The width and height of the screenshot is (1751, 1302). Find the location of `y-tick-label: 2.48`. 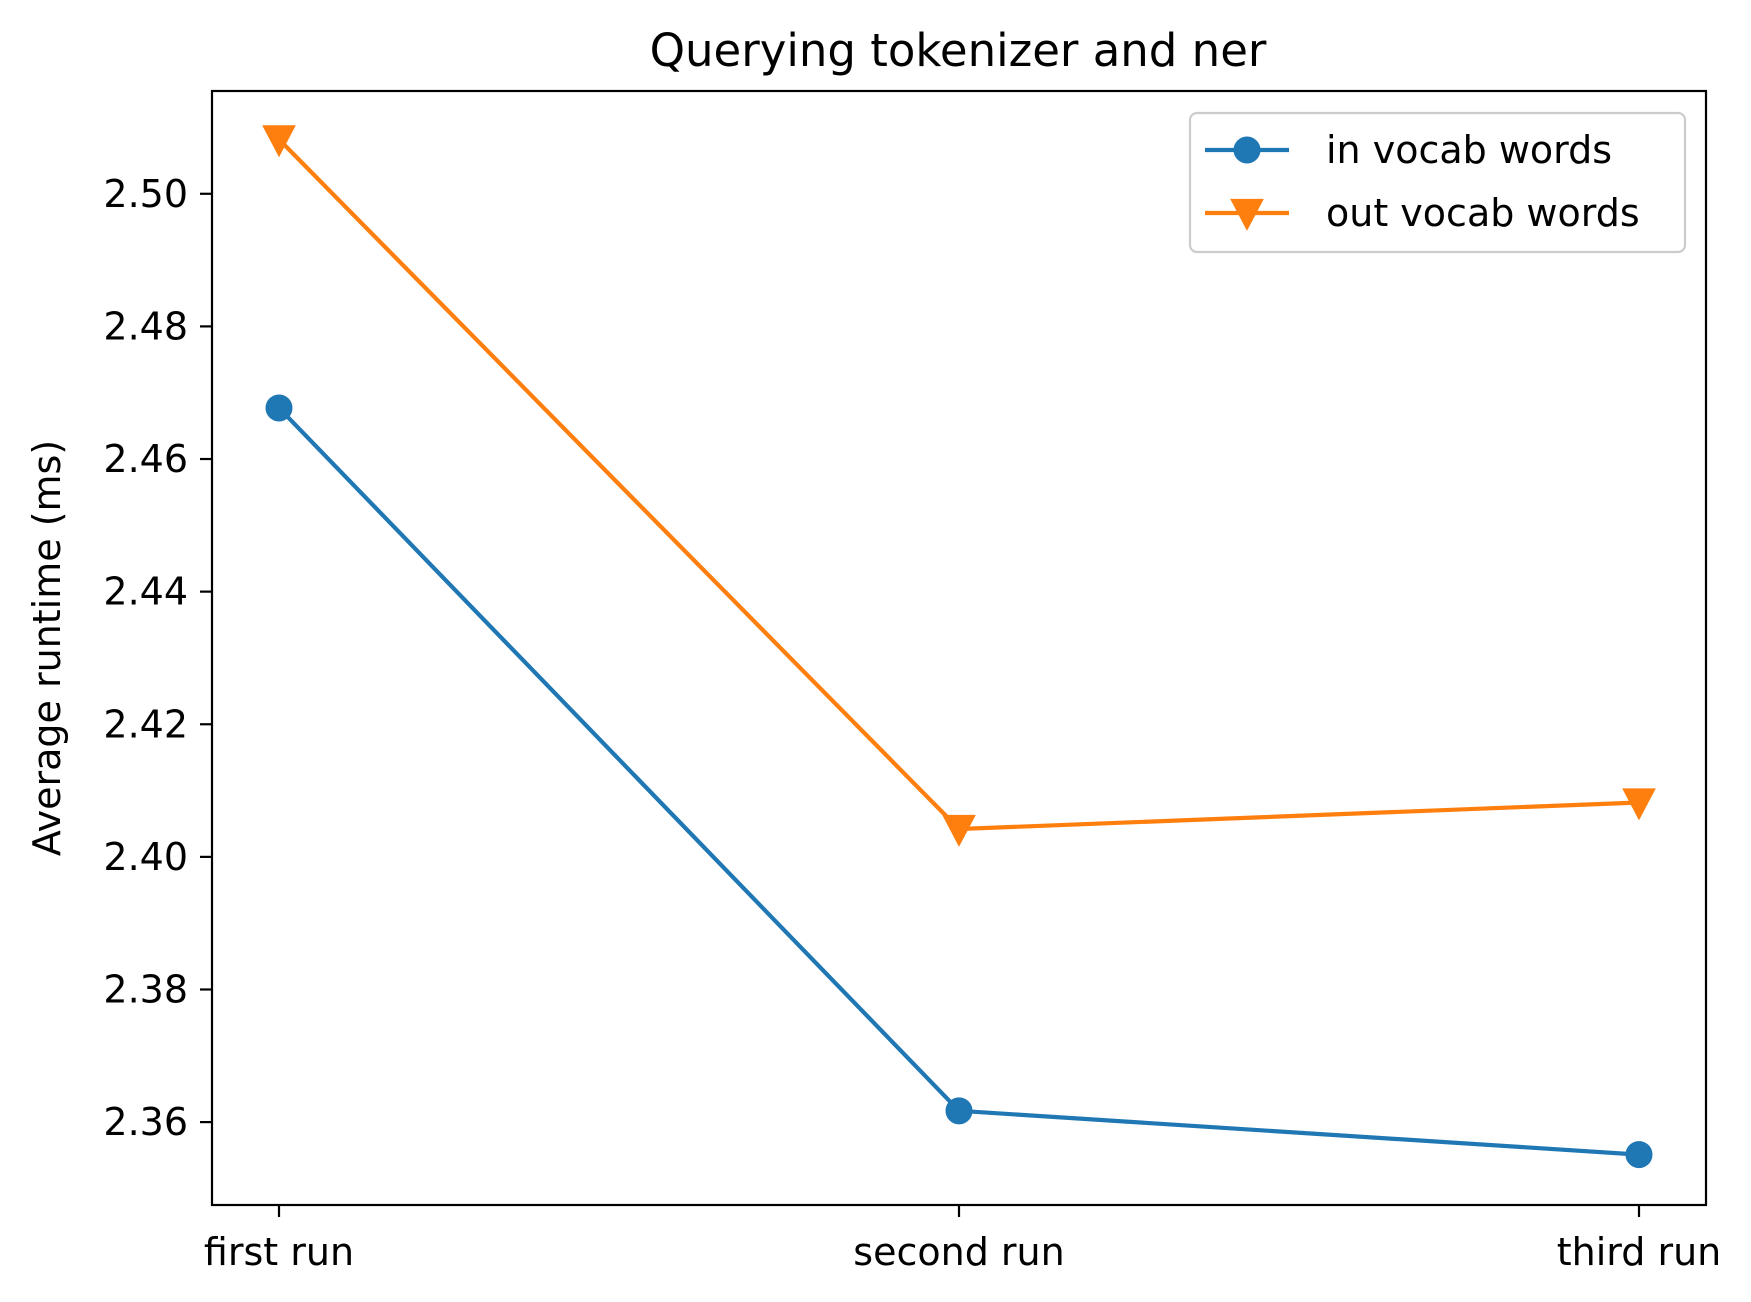

y-tick-label: 2.48 is located at coordinates (145, 326).